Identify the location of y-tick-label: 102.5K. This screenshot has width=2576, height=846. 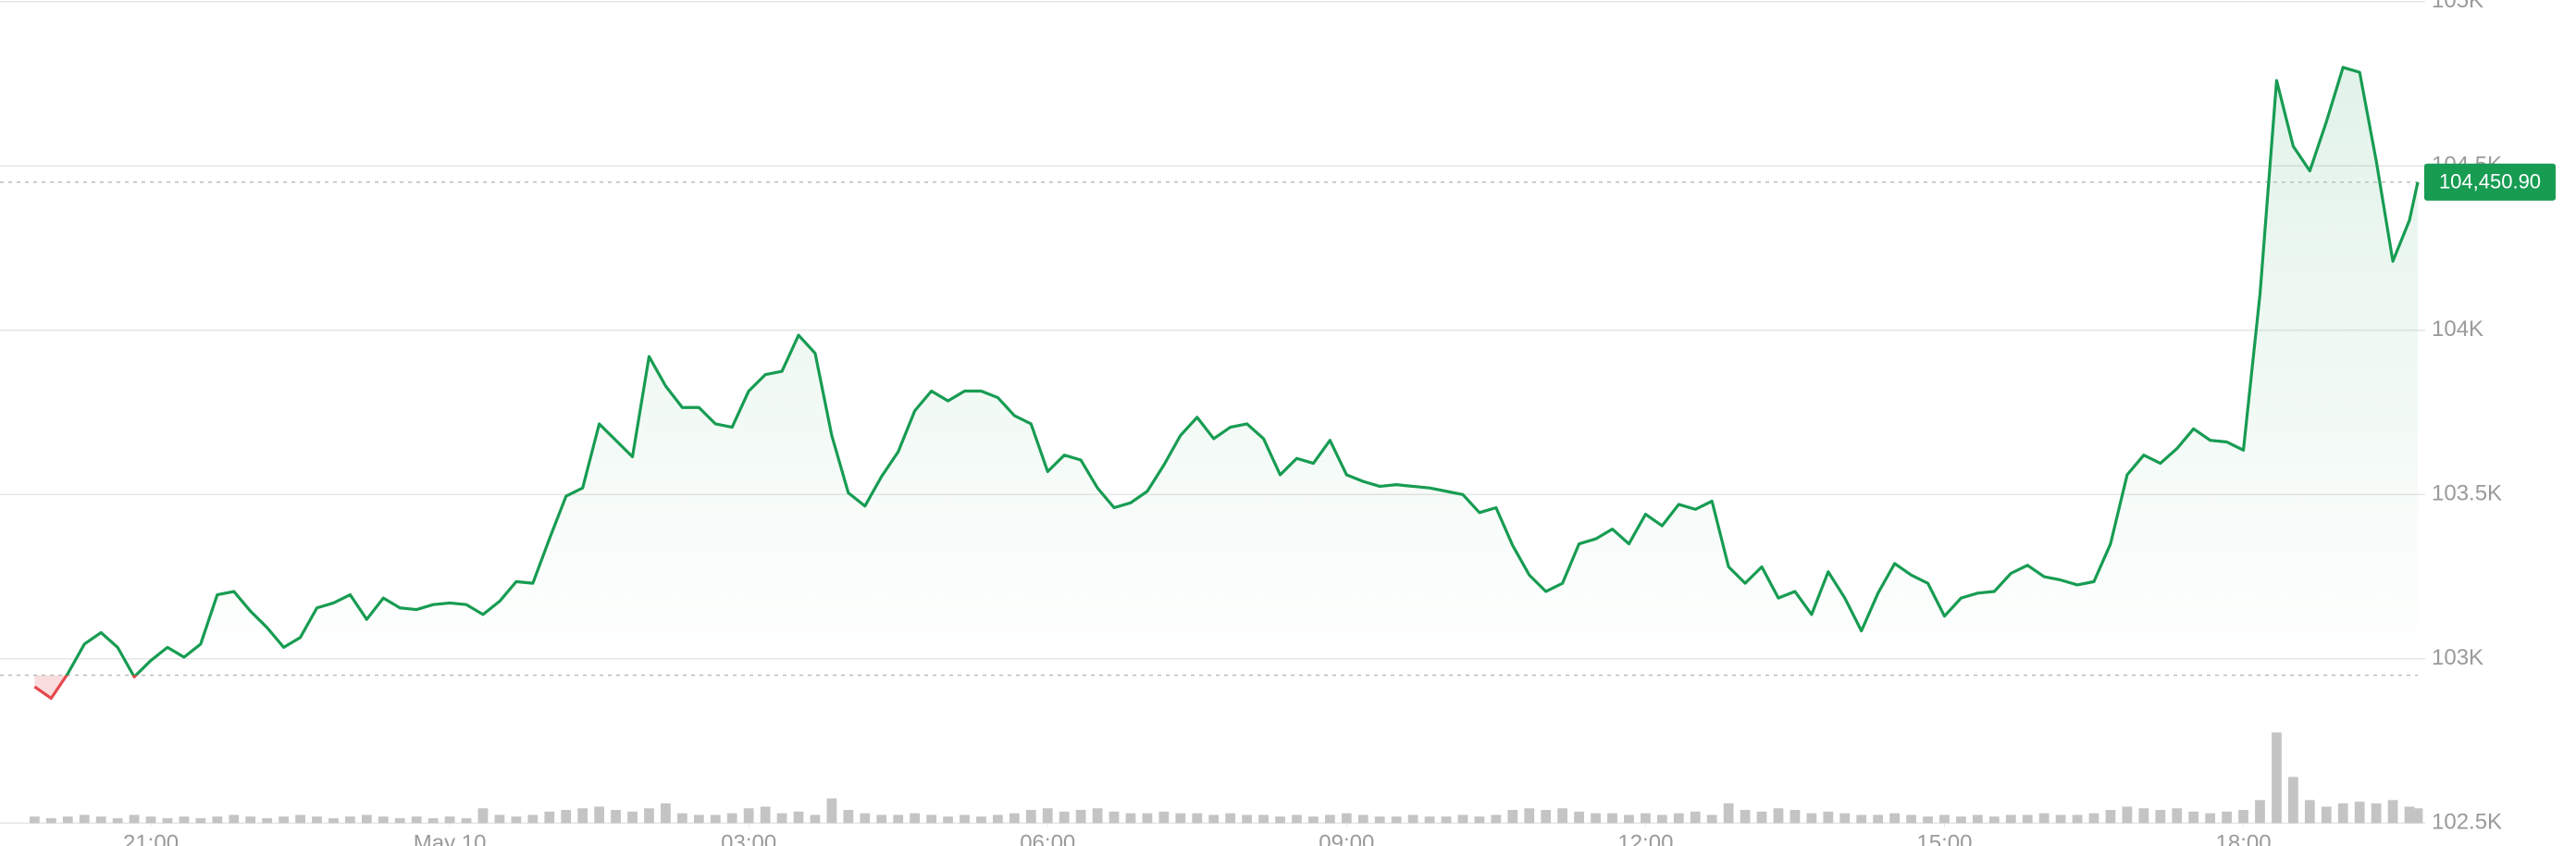
(2467, 822).